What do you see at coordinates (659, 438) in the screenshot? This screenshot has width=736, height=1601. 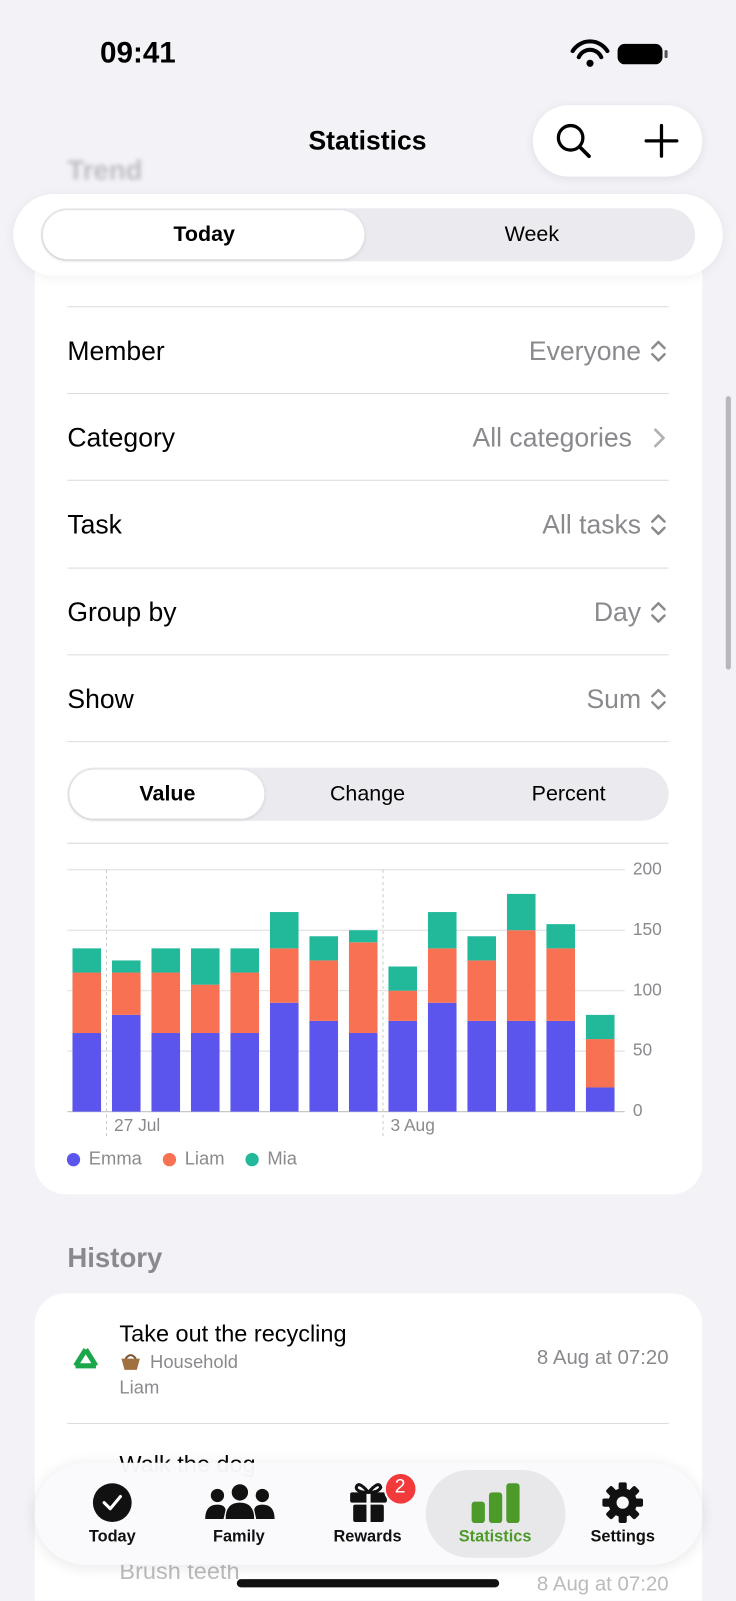 I see `right-chevron` at bounding box center [659, 438].